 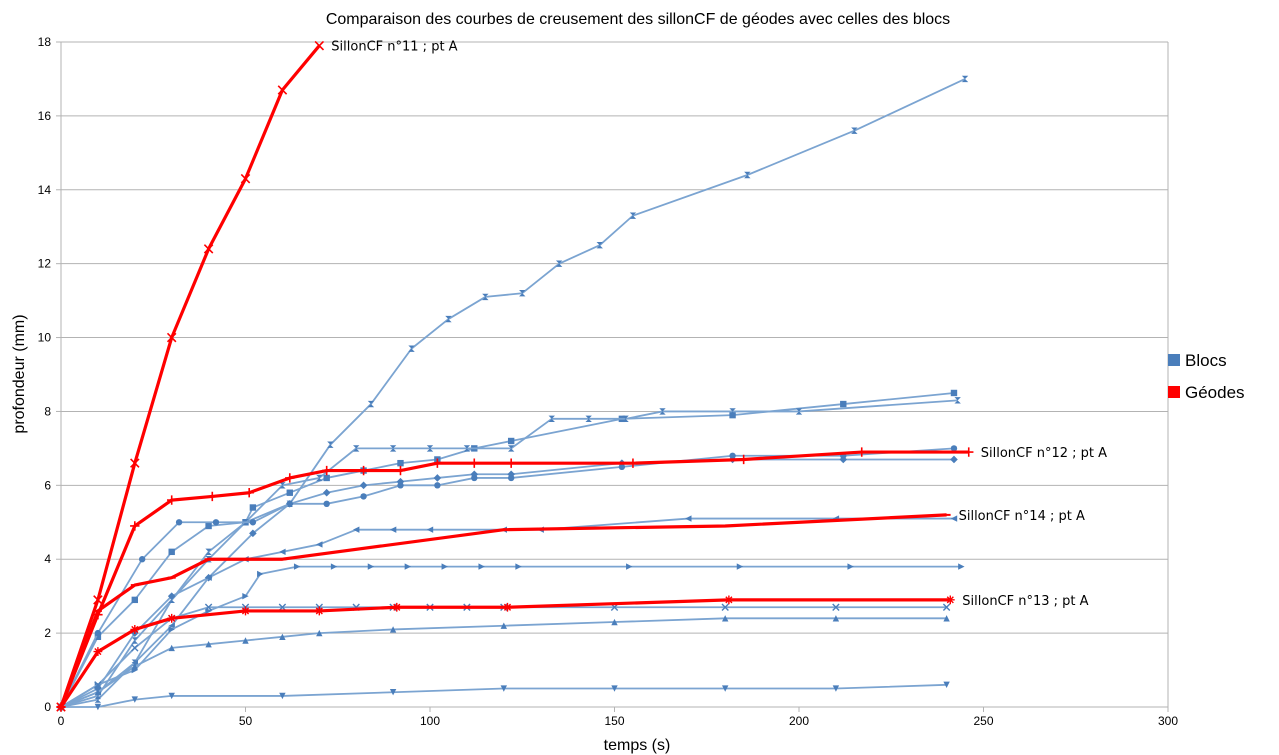 I want to click on series-annotation: SillonCF n°14 ; pt A, so click(x=1022, y=516).